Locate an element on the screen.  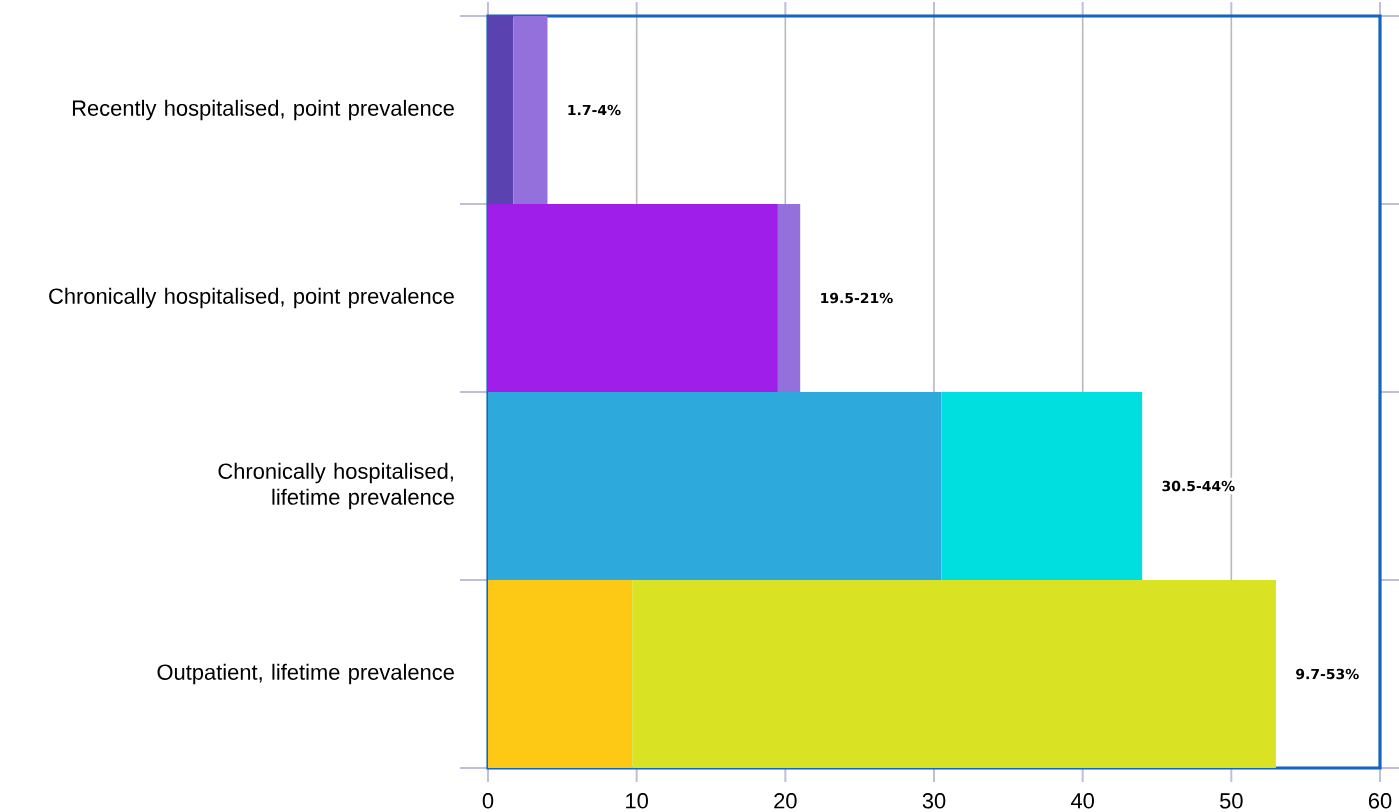
annotation: 30.5-44% is located at coordinates (1198, 486).